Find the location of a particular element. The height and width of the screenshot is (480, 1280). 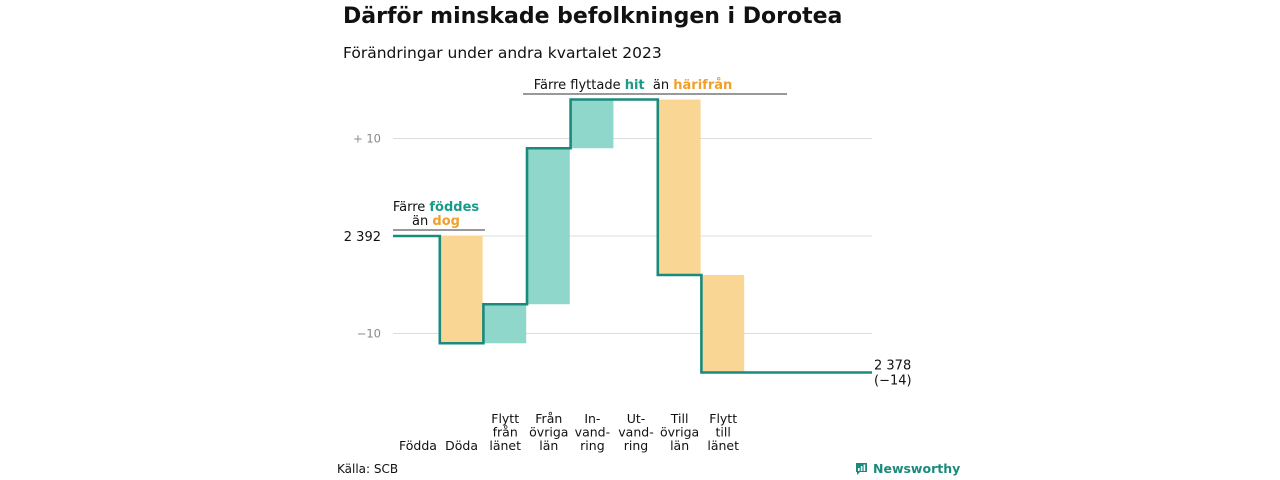

annotation-births-deaths-line1: Färre föddes is located at coordinates (436, 207).